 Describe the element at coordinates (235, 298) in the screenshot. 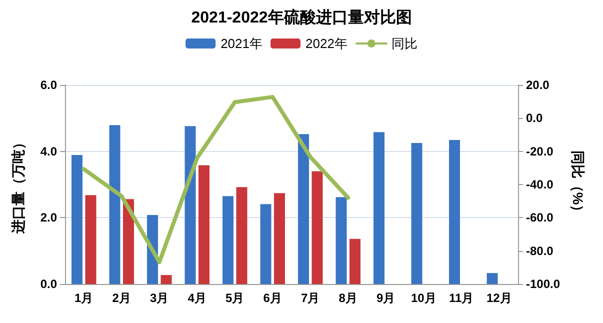

I see `x-tick-label: 5月` at that location.